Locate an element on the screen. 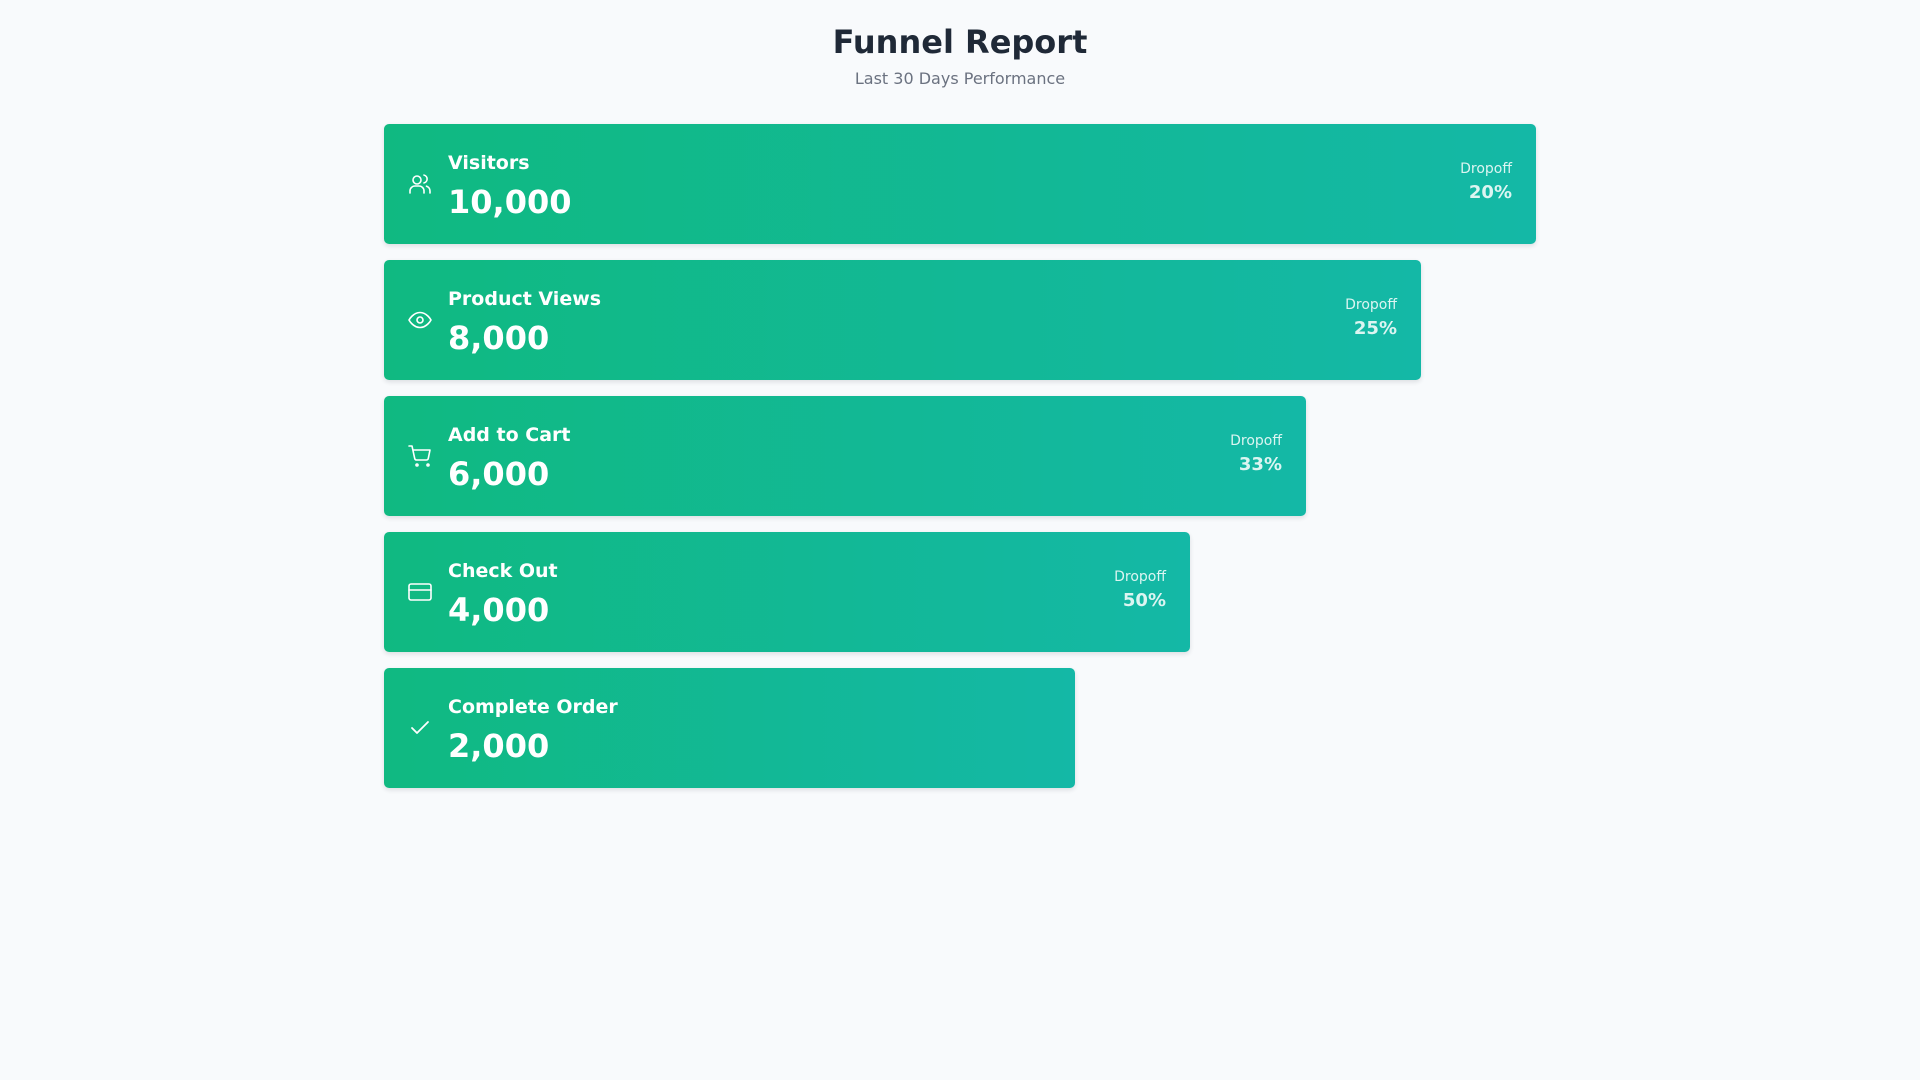  page-title: Funnel Report is located at coordinates (960, 42).